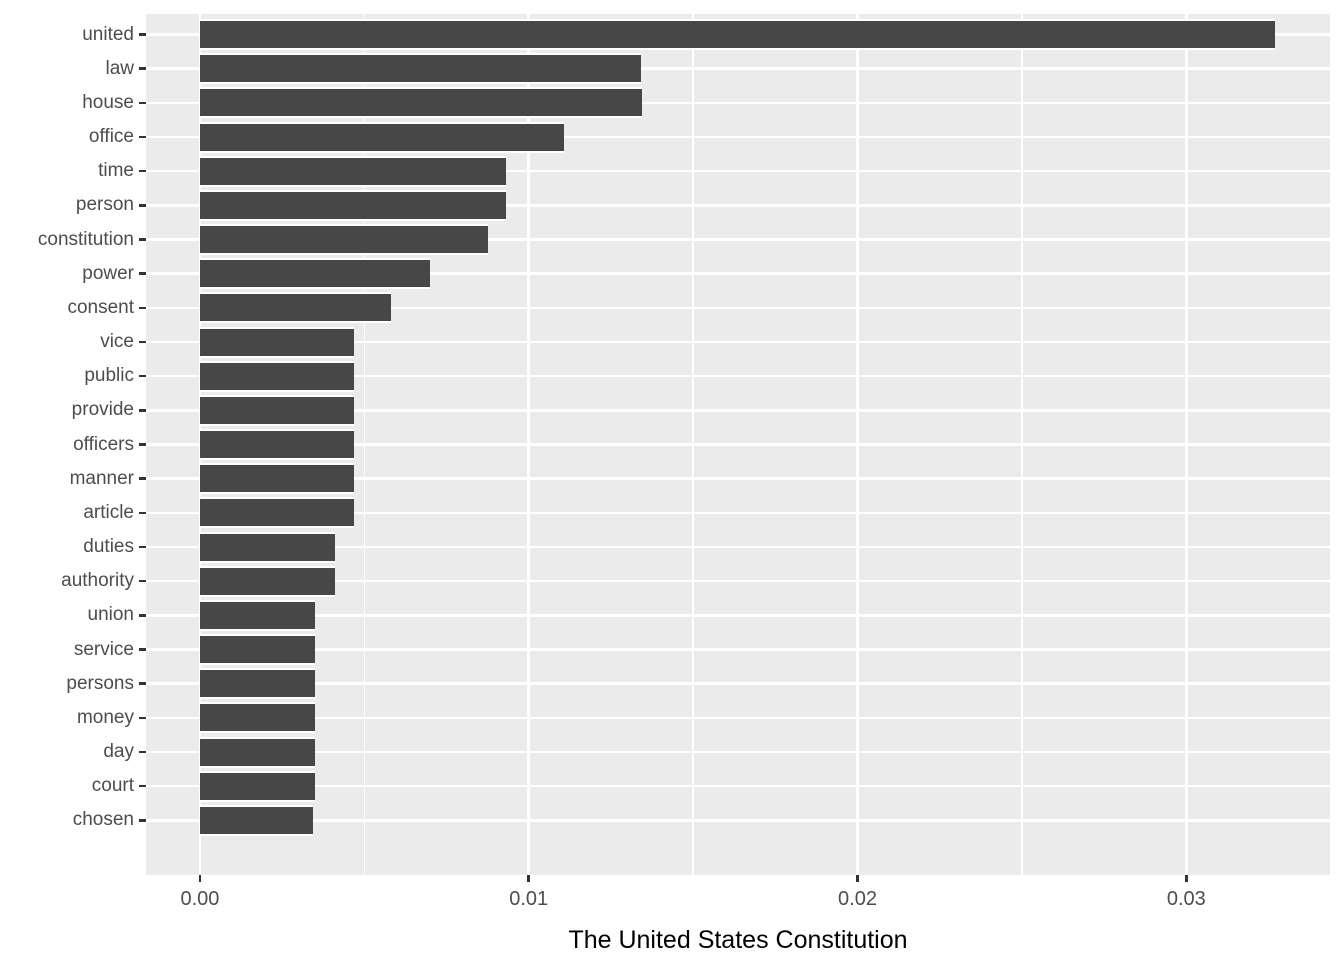 Image resolution: width=1344 pixels, height=960 pixels. What do you see at coordinates (108, 102) in the screenshot?
I see `y-axis-label: house` at bounding box center [108, 102].